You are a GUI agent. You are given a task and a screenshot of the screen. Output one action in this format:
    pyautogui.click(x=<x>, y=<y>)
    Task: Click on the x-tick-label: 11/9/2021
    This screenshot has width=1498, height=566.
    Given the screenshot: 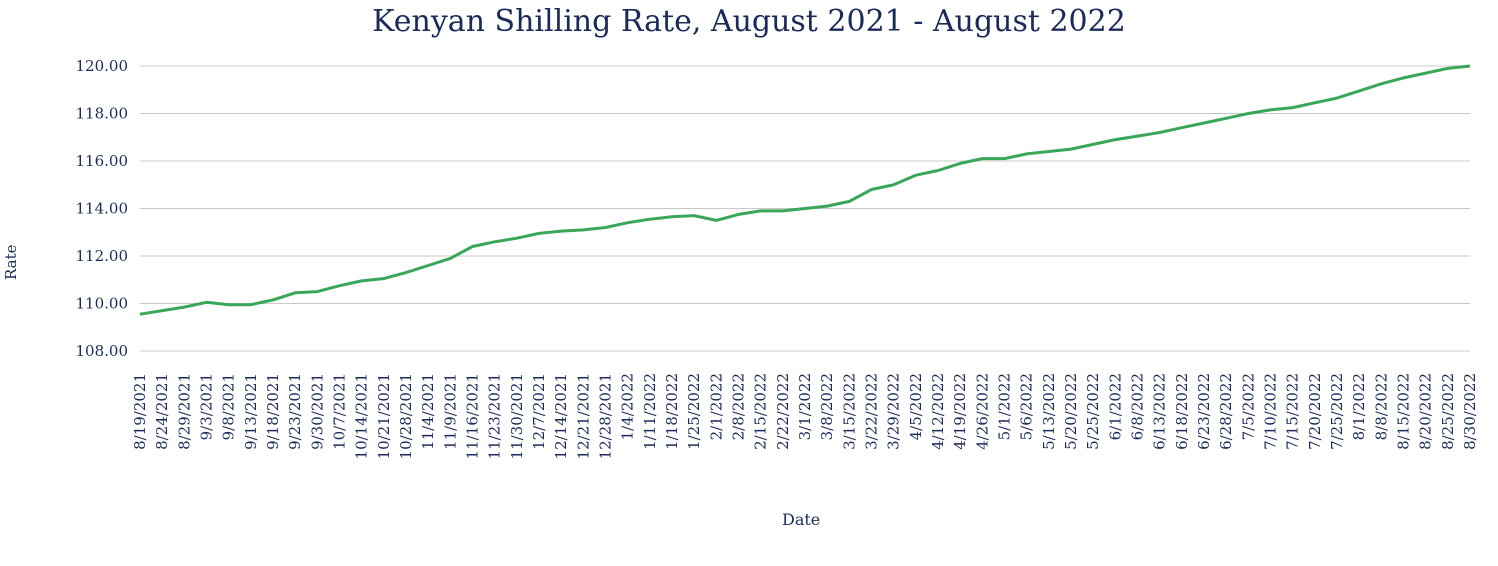 What is the action you would take?
    pyautogui.click(x=450, y=411)
    